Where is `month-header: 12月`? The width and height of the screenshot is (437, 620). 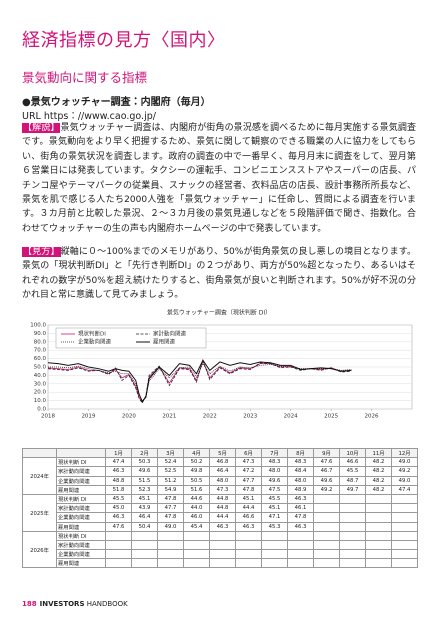 month-header: 12月 is located at coordinates (404, 453).